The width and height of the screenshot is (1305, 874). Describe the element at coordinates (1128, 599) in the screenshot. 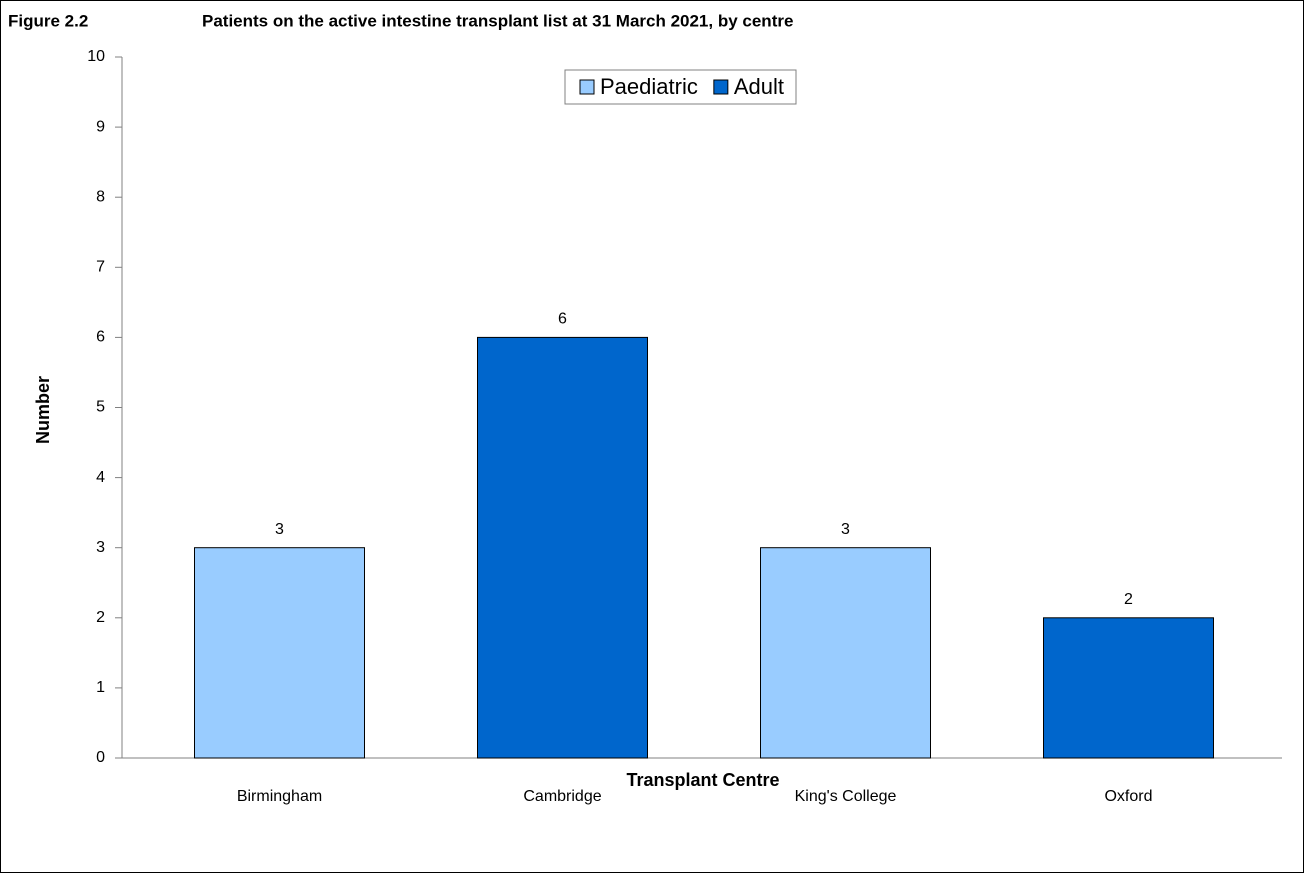

I see `data-label: 2` at that location.